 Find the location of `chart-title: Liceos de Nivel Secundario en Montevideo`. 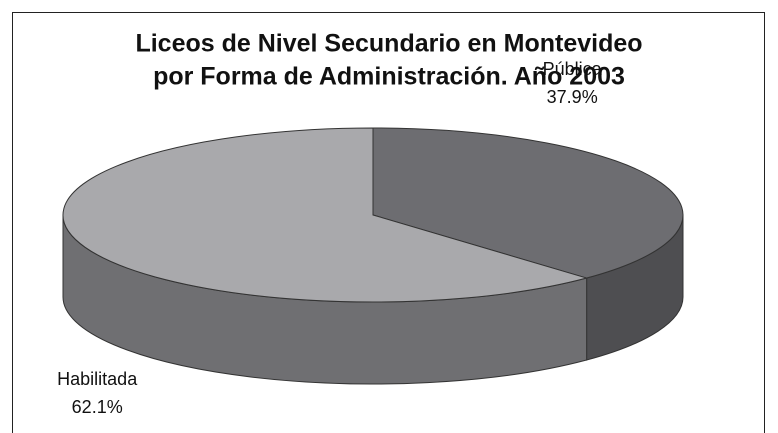

chart-title: Liceos de Nivel Secundario en Montevideo is located at coordinates (388, 44).